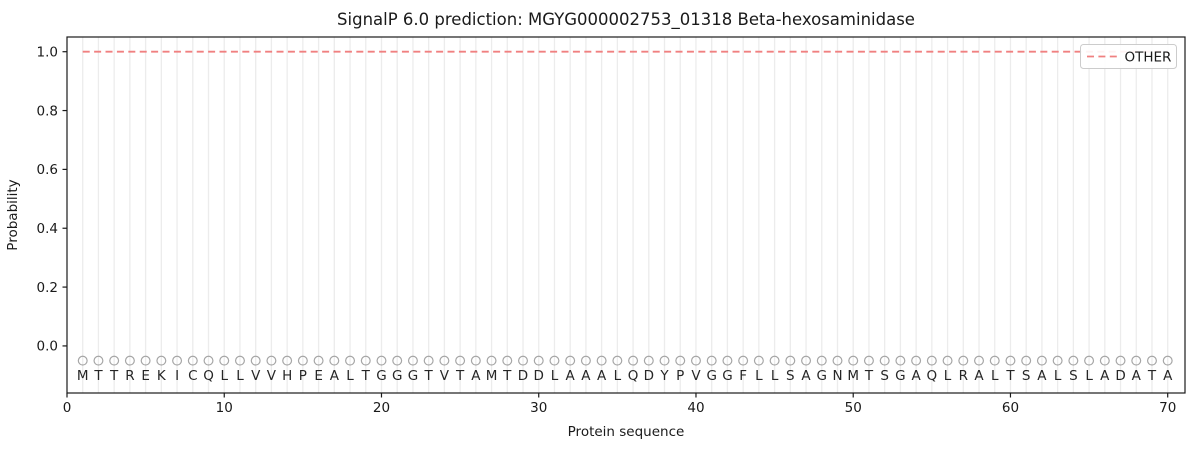 This screenshot has width=1200, height=450. I want to click on residue-letter: Y, so click(664, 376).